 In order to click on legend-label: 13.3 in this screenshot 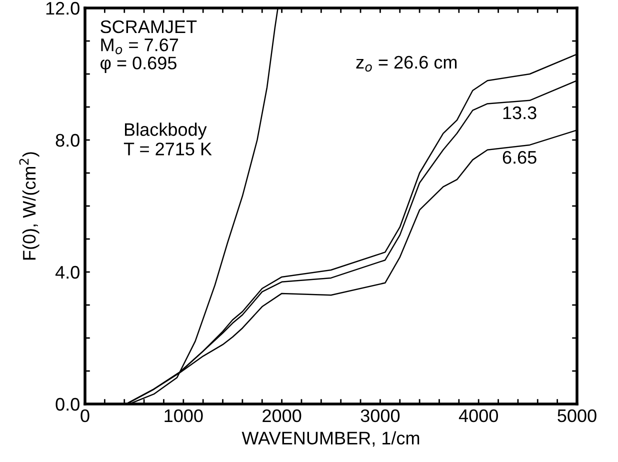, I will do `click(519, 113)`.